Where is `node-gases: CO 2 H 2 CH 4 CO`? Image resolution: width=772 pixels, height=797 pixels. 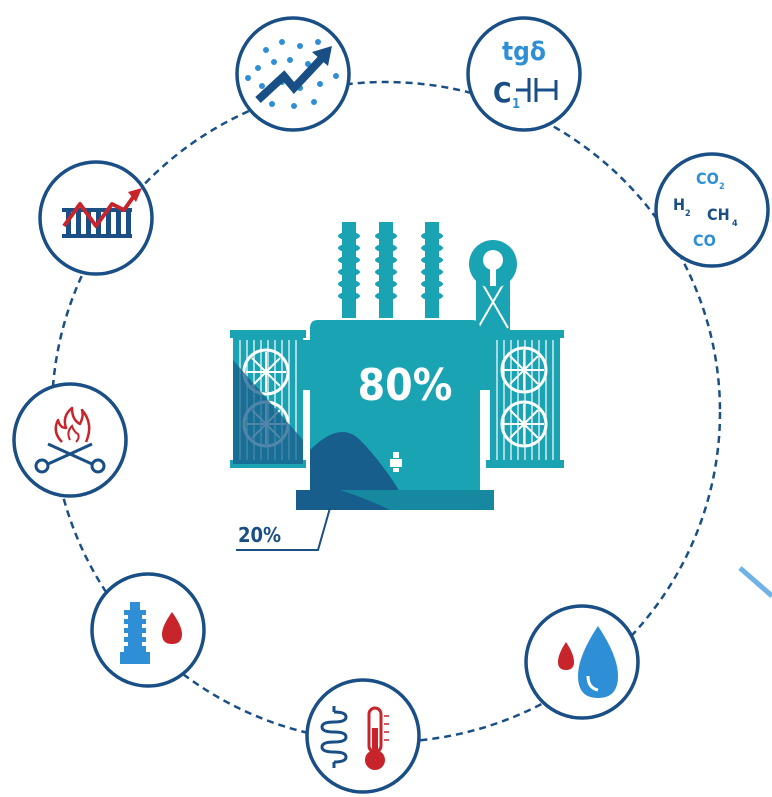
node-gases: CO 2 H 2 CH 4 CO is located at coordinates (712, 210).